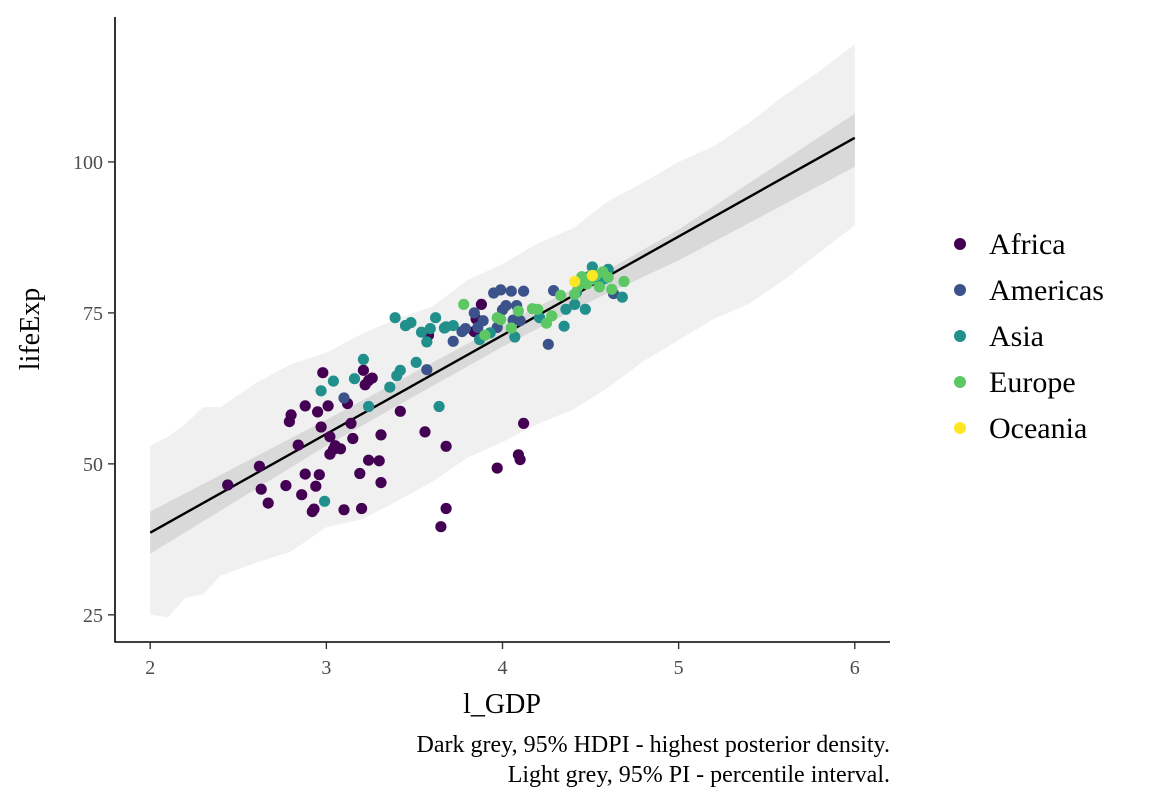 This screenshot has width=1152, height=806. I want to click on legend-key-europe, so click(960, 382).